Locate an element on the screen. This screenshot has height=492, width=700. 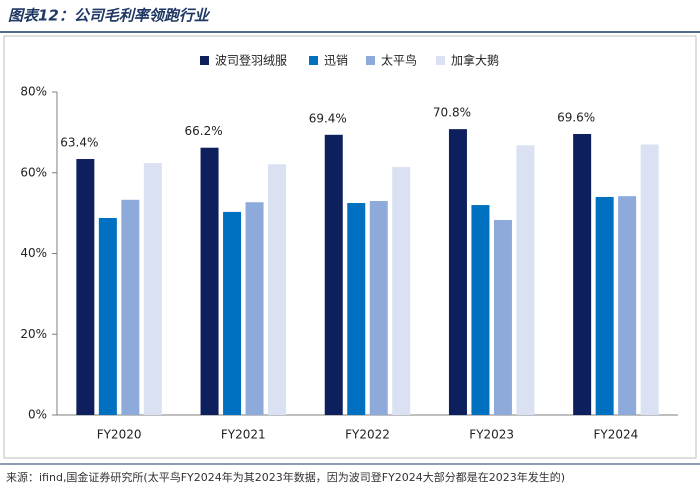
x-tick-label: FY2021 is located at coordinates (243, 435).